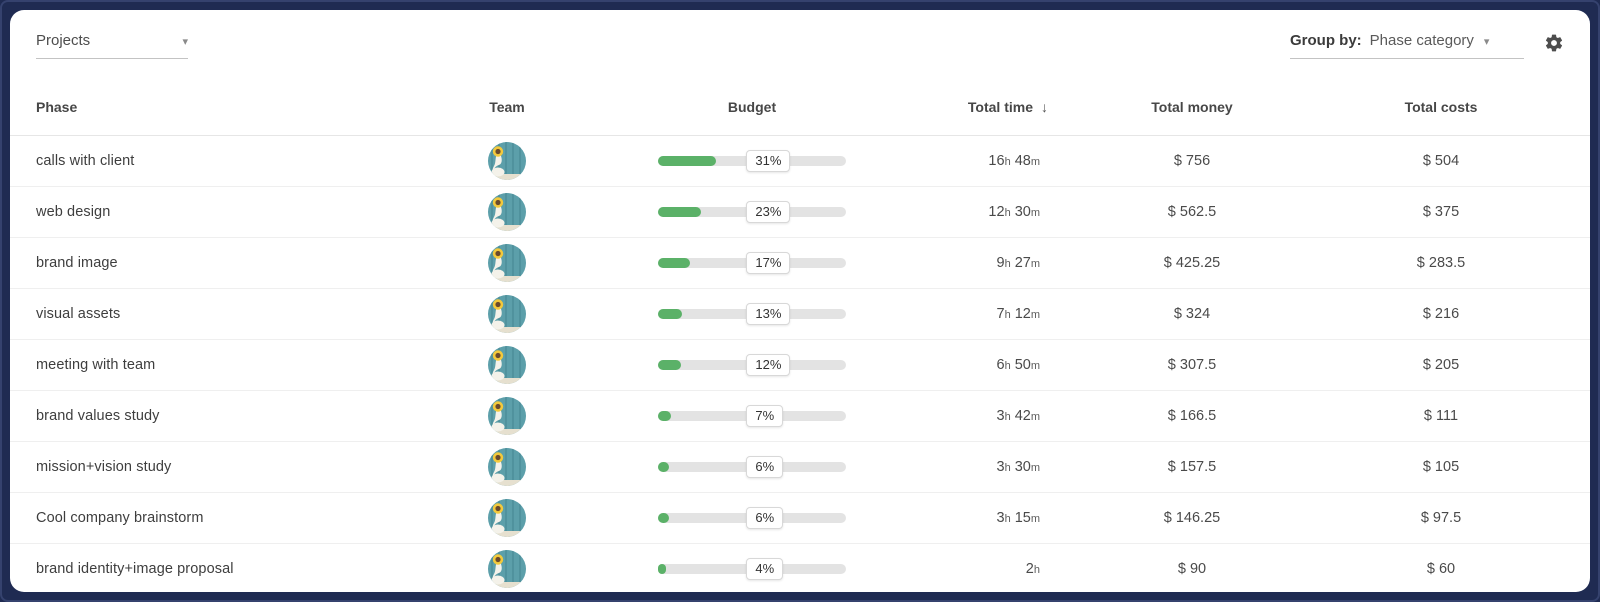  I want to click on gear-icon, so click(1554, 45).